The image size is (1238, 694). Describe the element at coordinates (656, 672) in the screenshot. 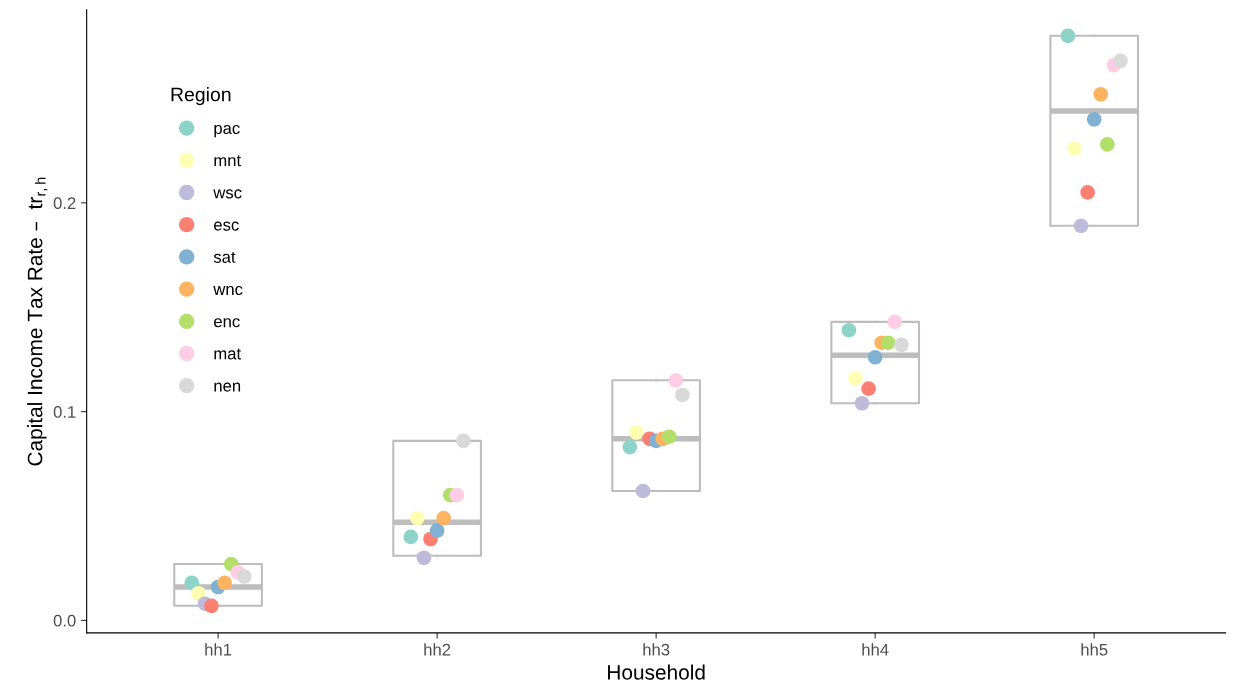

I see `x-axis-title: Household` at that location.